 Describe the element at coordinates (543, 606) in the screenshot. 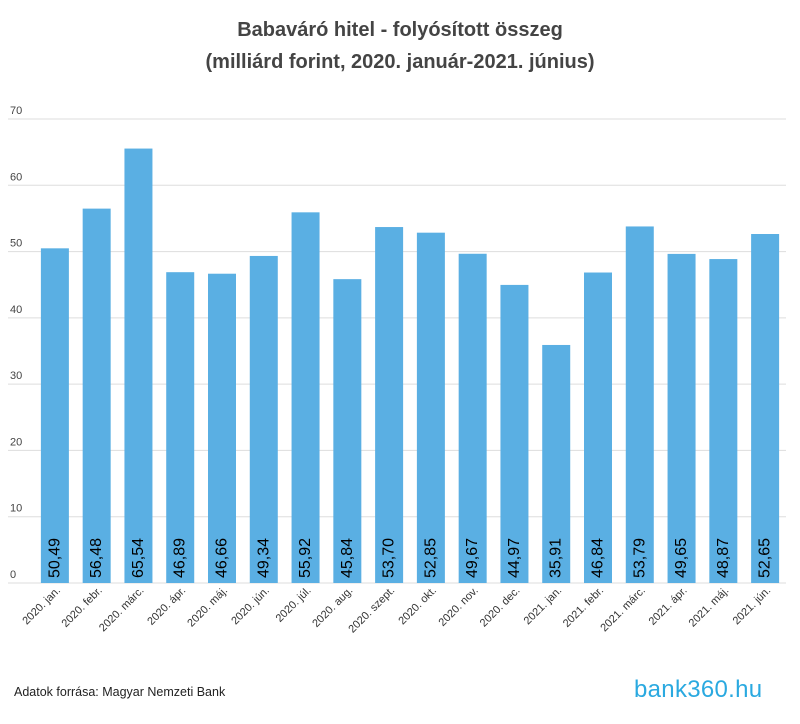

I see `x-tick-label: 2021. jan.` at that location.